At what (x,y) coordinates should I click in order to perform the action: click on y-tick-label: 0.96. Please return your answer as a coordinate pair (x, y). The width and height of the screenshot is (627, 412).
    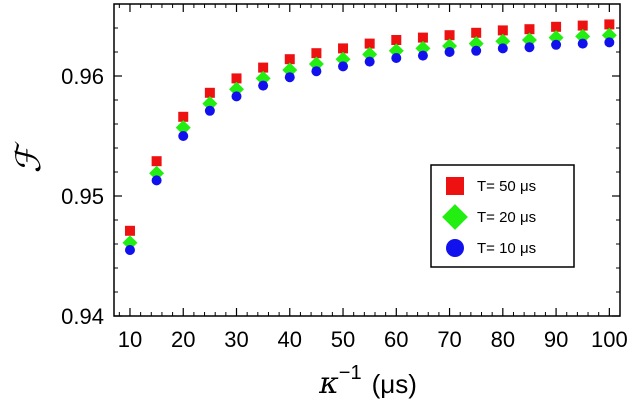
    Looking at the image, I should click on (82, 76).